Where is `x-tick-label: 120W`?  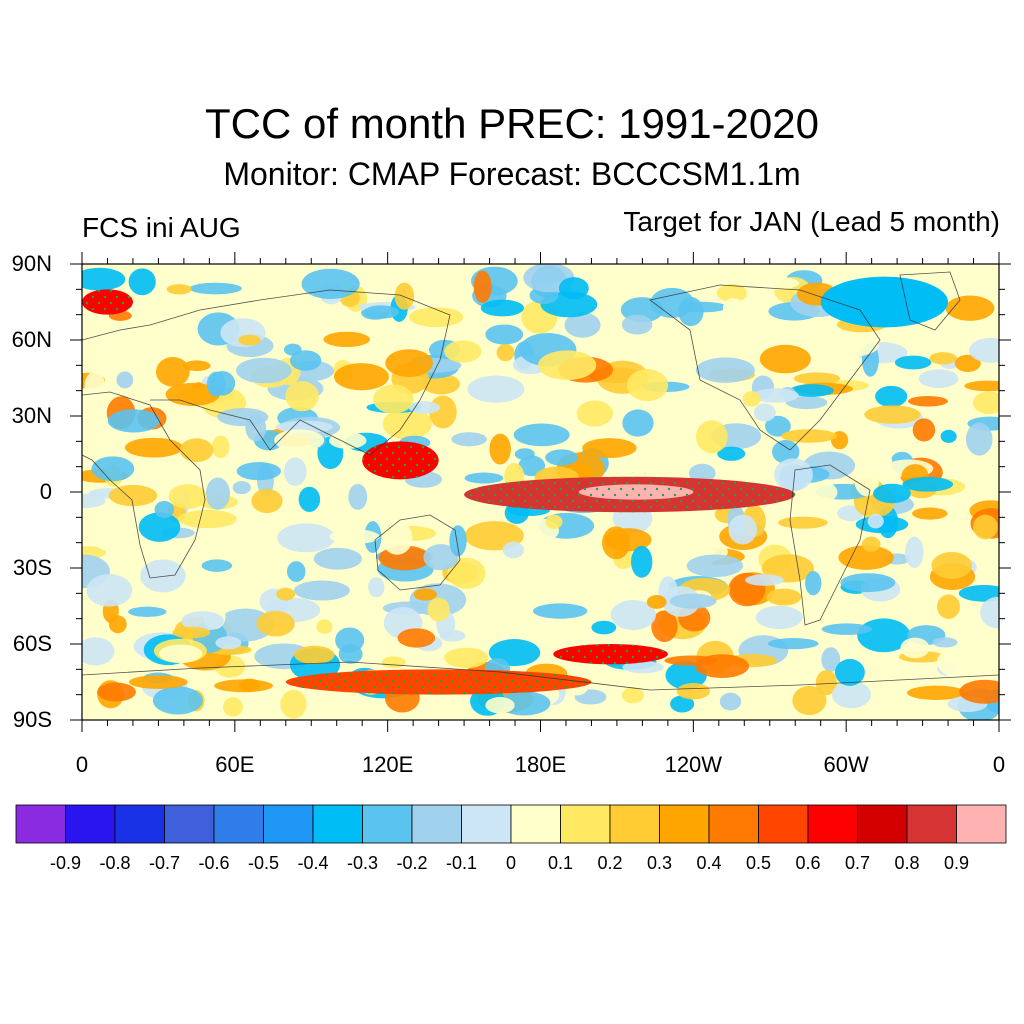
x-tick-label: 120W is located at coordinates (693, 764).